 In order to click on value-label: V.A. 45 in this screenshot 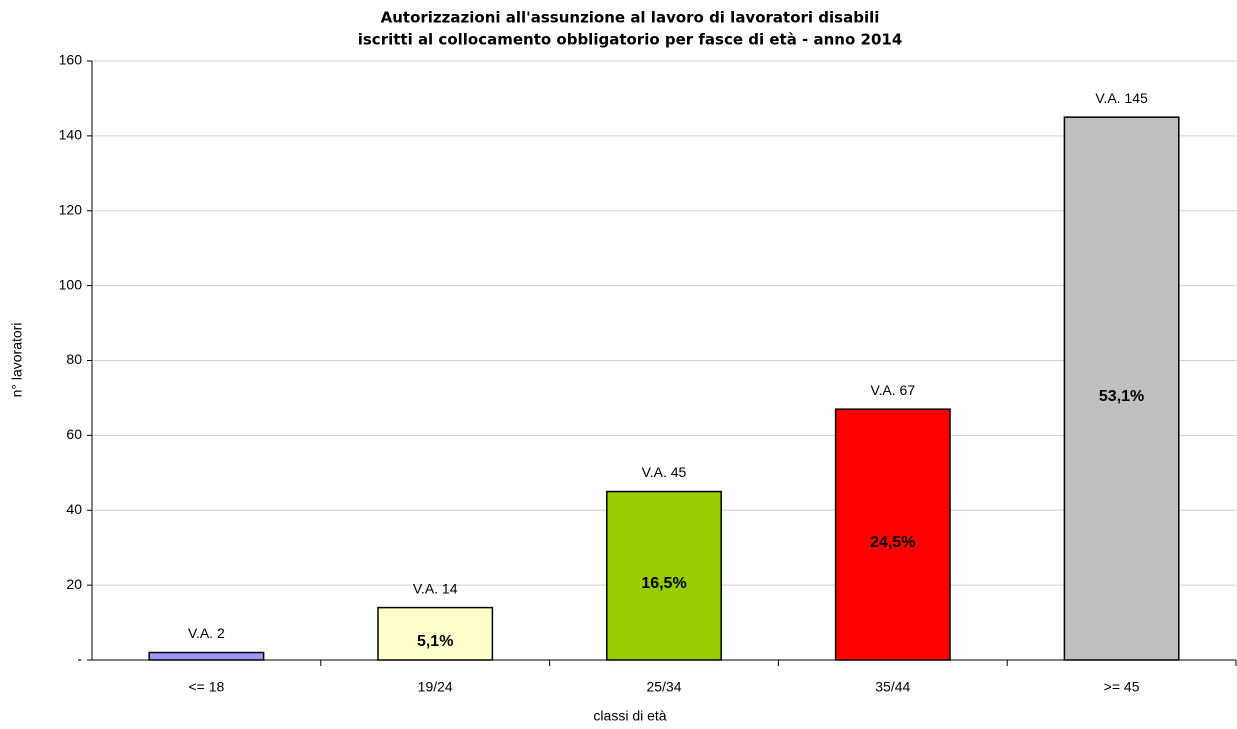, I will do `click(664, 472)`.